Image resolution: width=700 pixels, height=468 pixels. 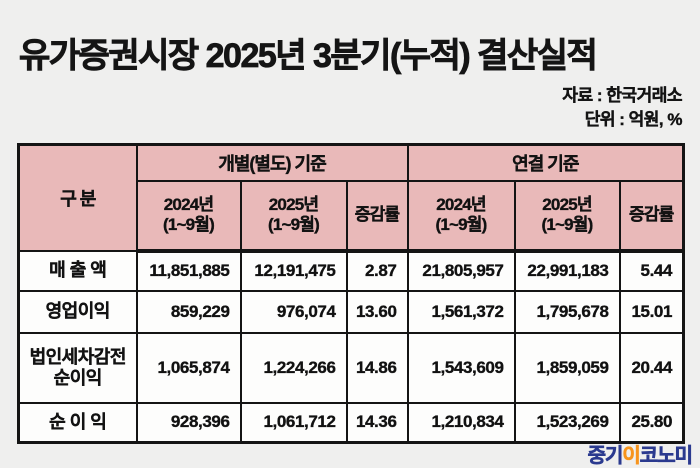 What do you see at coordinates (567, 270) in the screenshot?
I see `cell-value: 22,991,183` at bounding box center [567, 270].